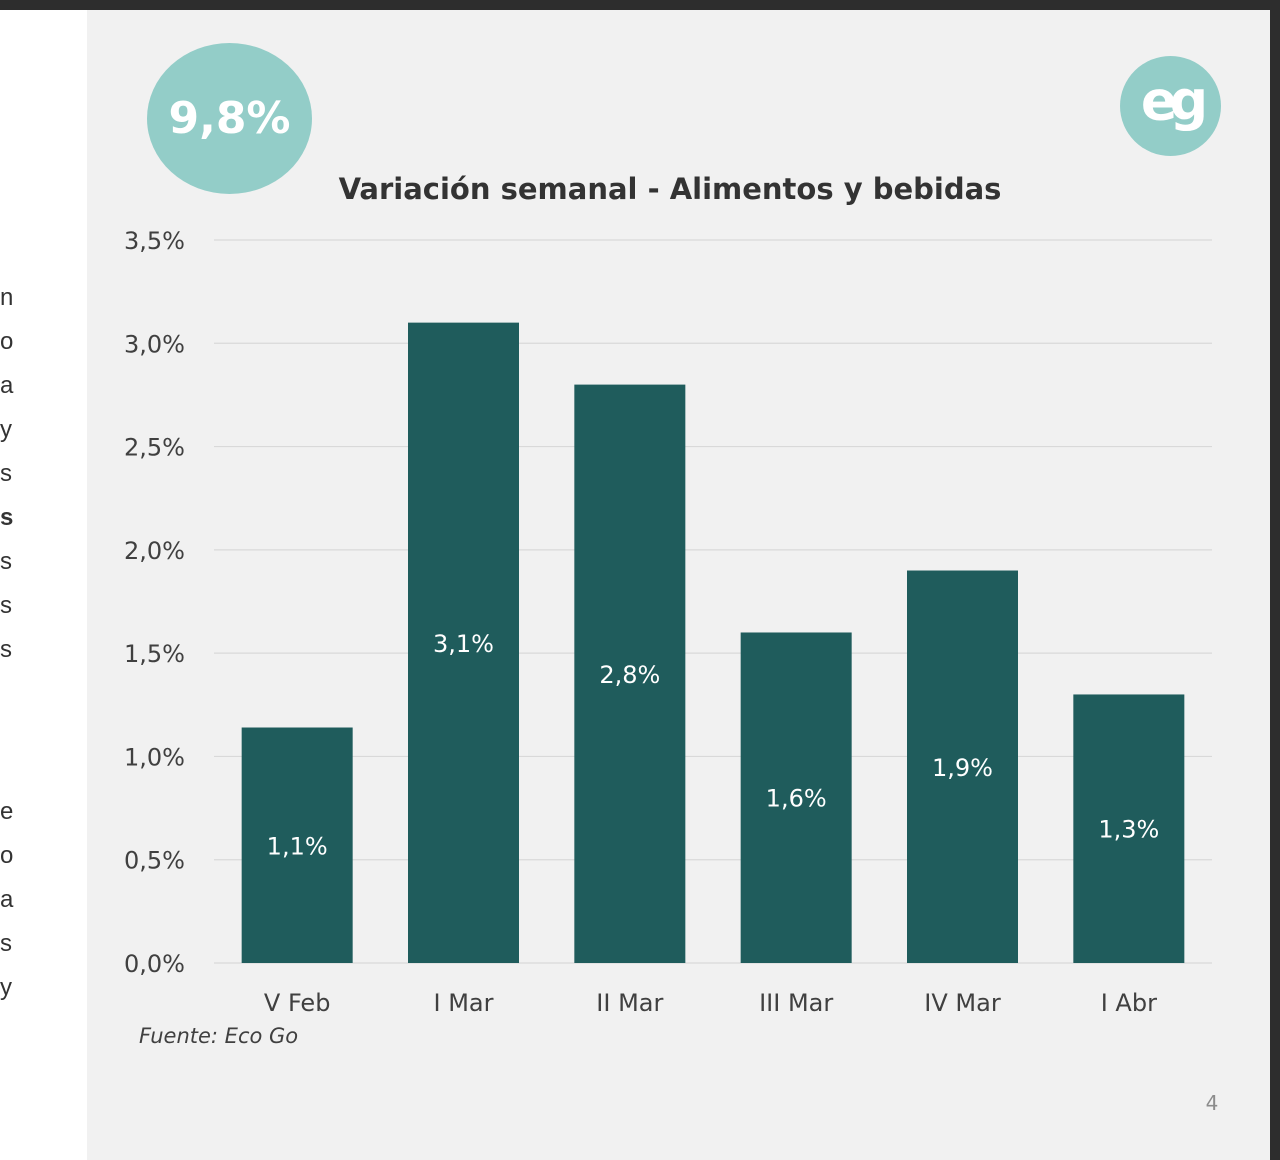 This screenshot has width=1280, height=1160. I want to click on y-tick-label: 0,0%, so click(154, 964).